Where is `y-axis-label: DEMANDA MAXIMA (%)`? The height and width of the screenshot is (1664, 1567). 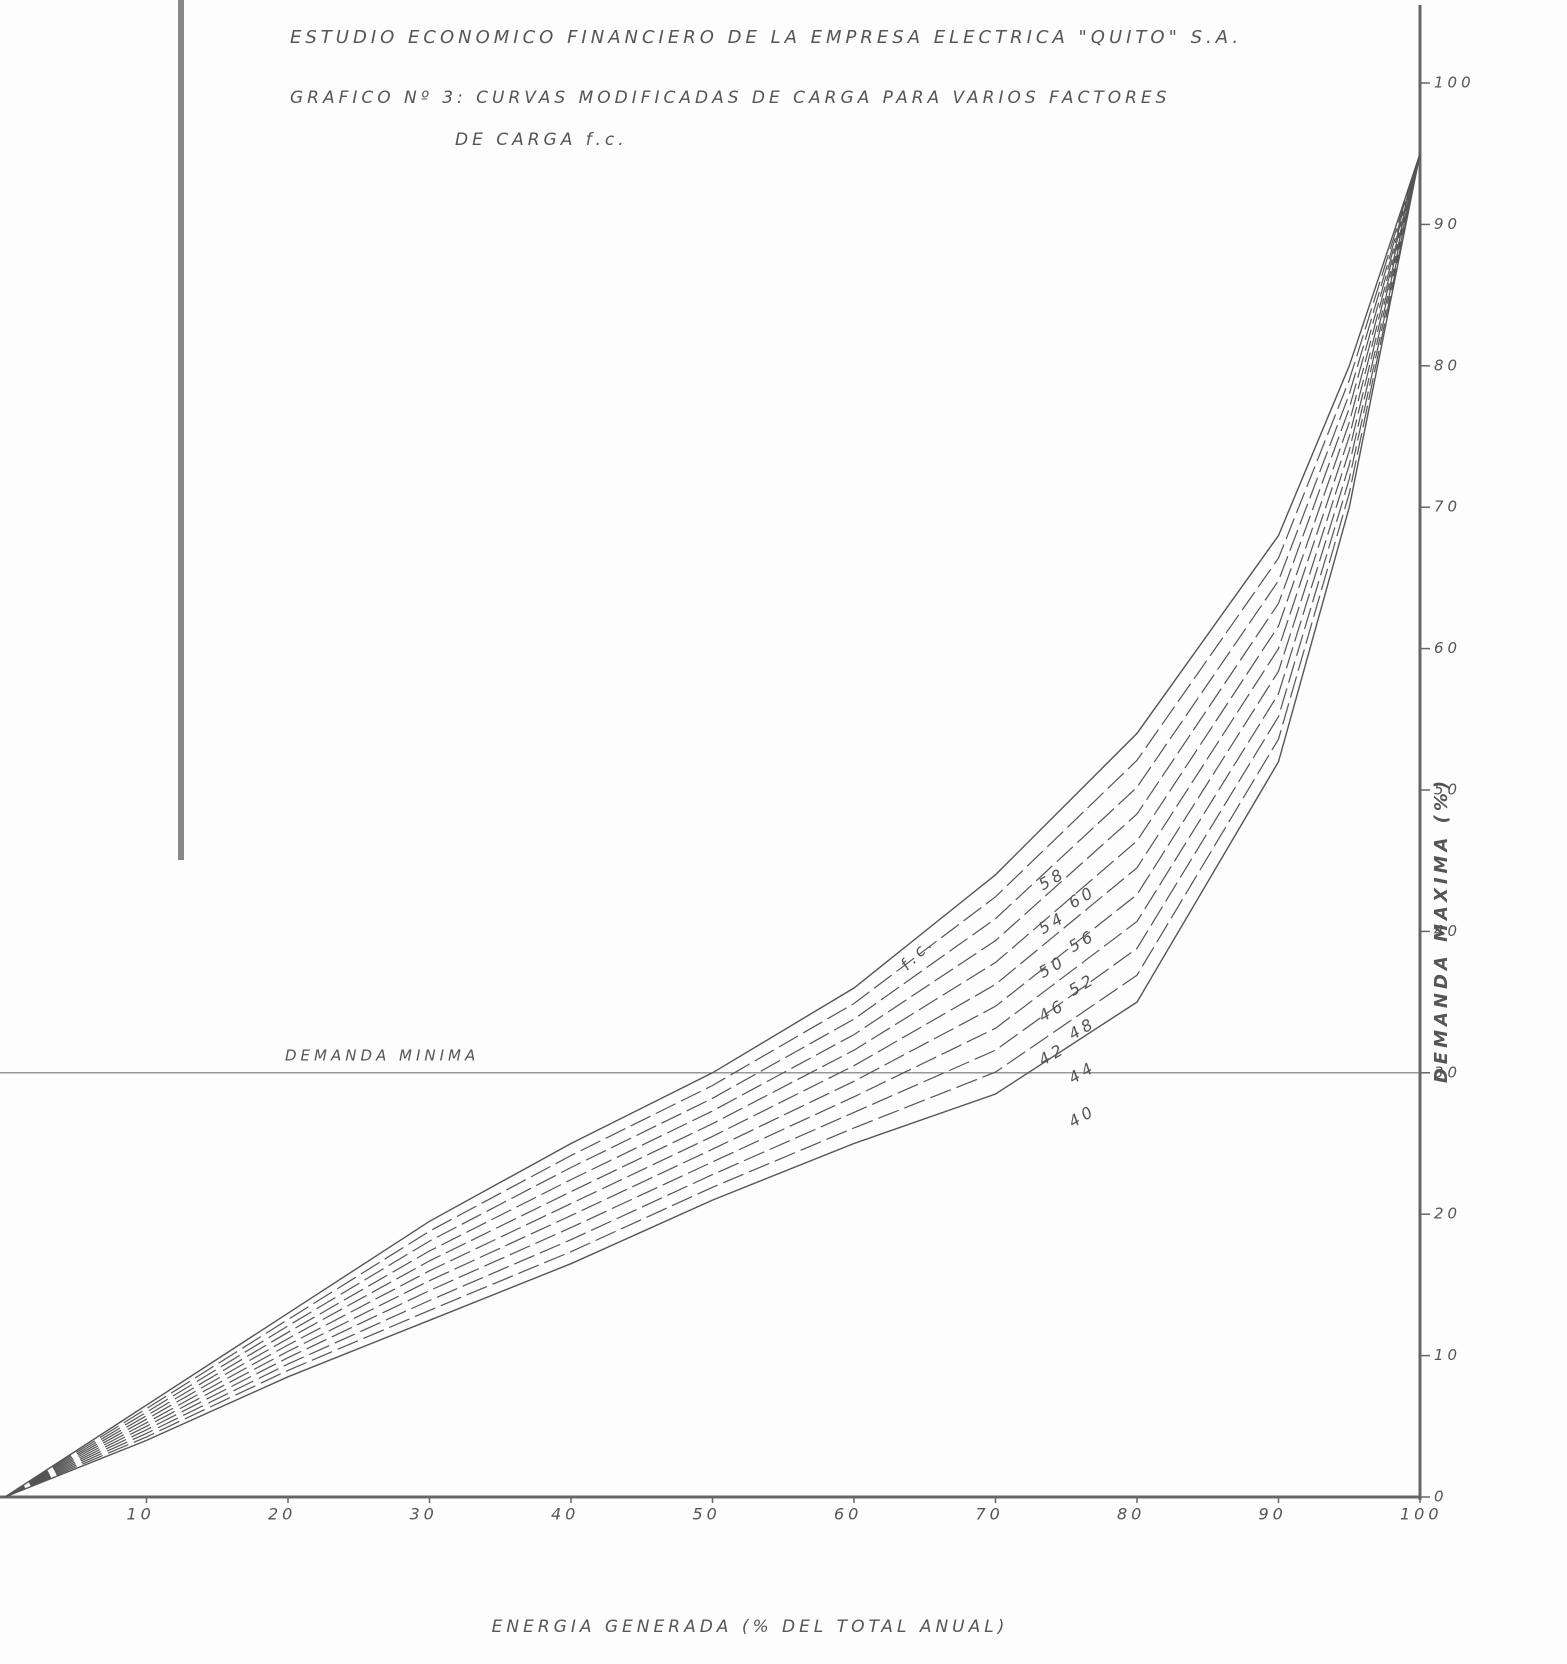
y-axis-label: DEMANDA MAXIMA (%) is located at coordinates (1441, 930).